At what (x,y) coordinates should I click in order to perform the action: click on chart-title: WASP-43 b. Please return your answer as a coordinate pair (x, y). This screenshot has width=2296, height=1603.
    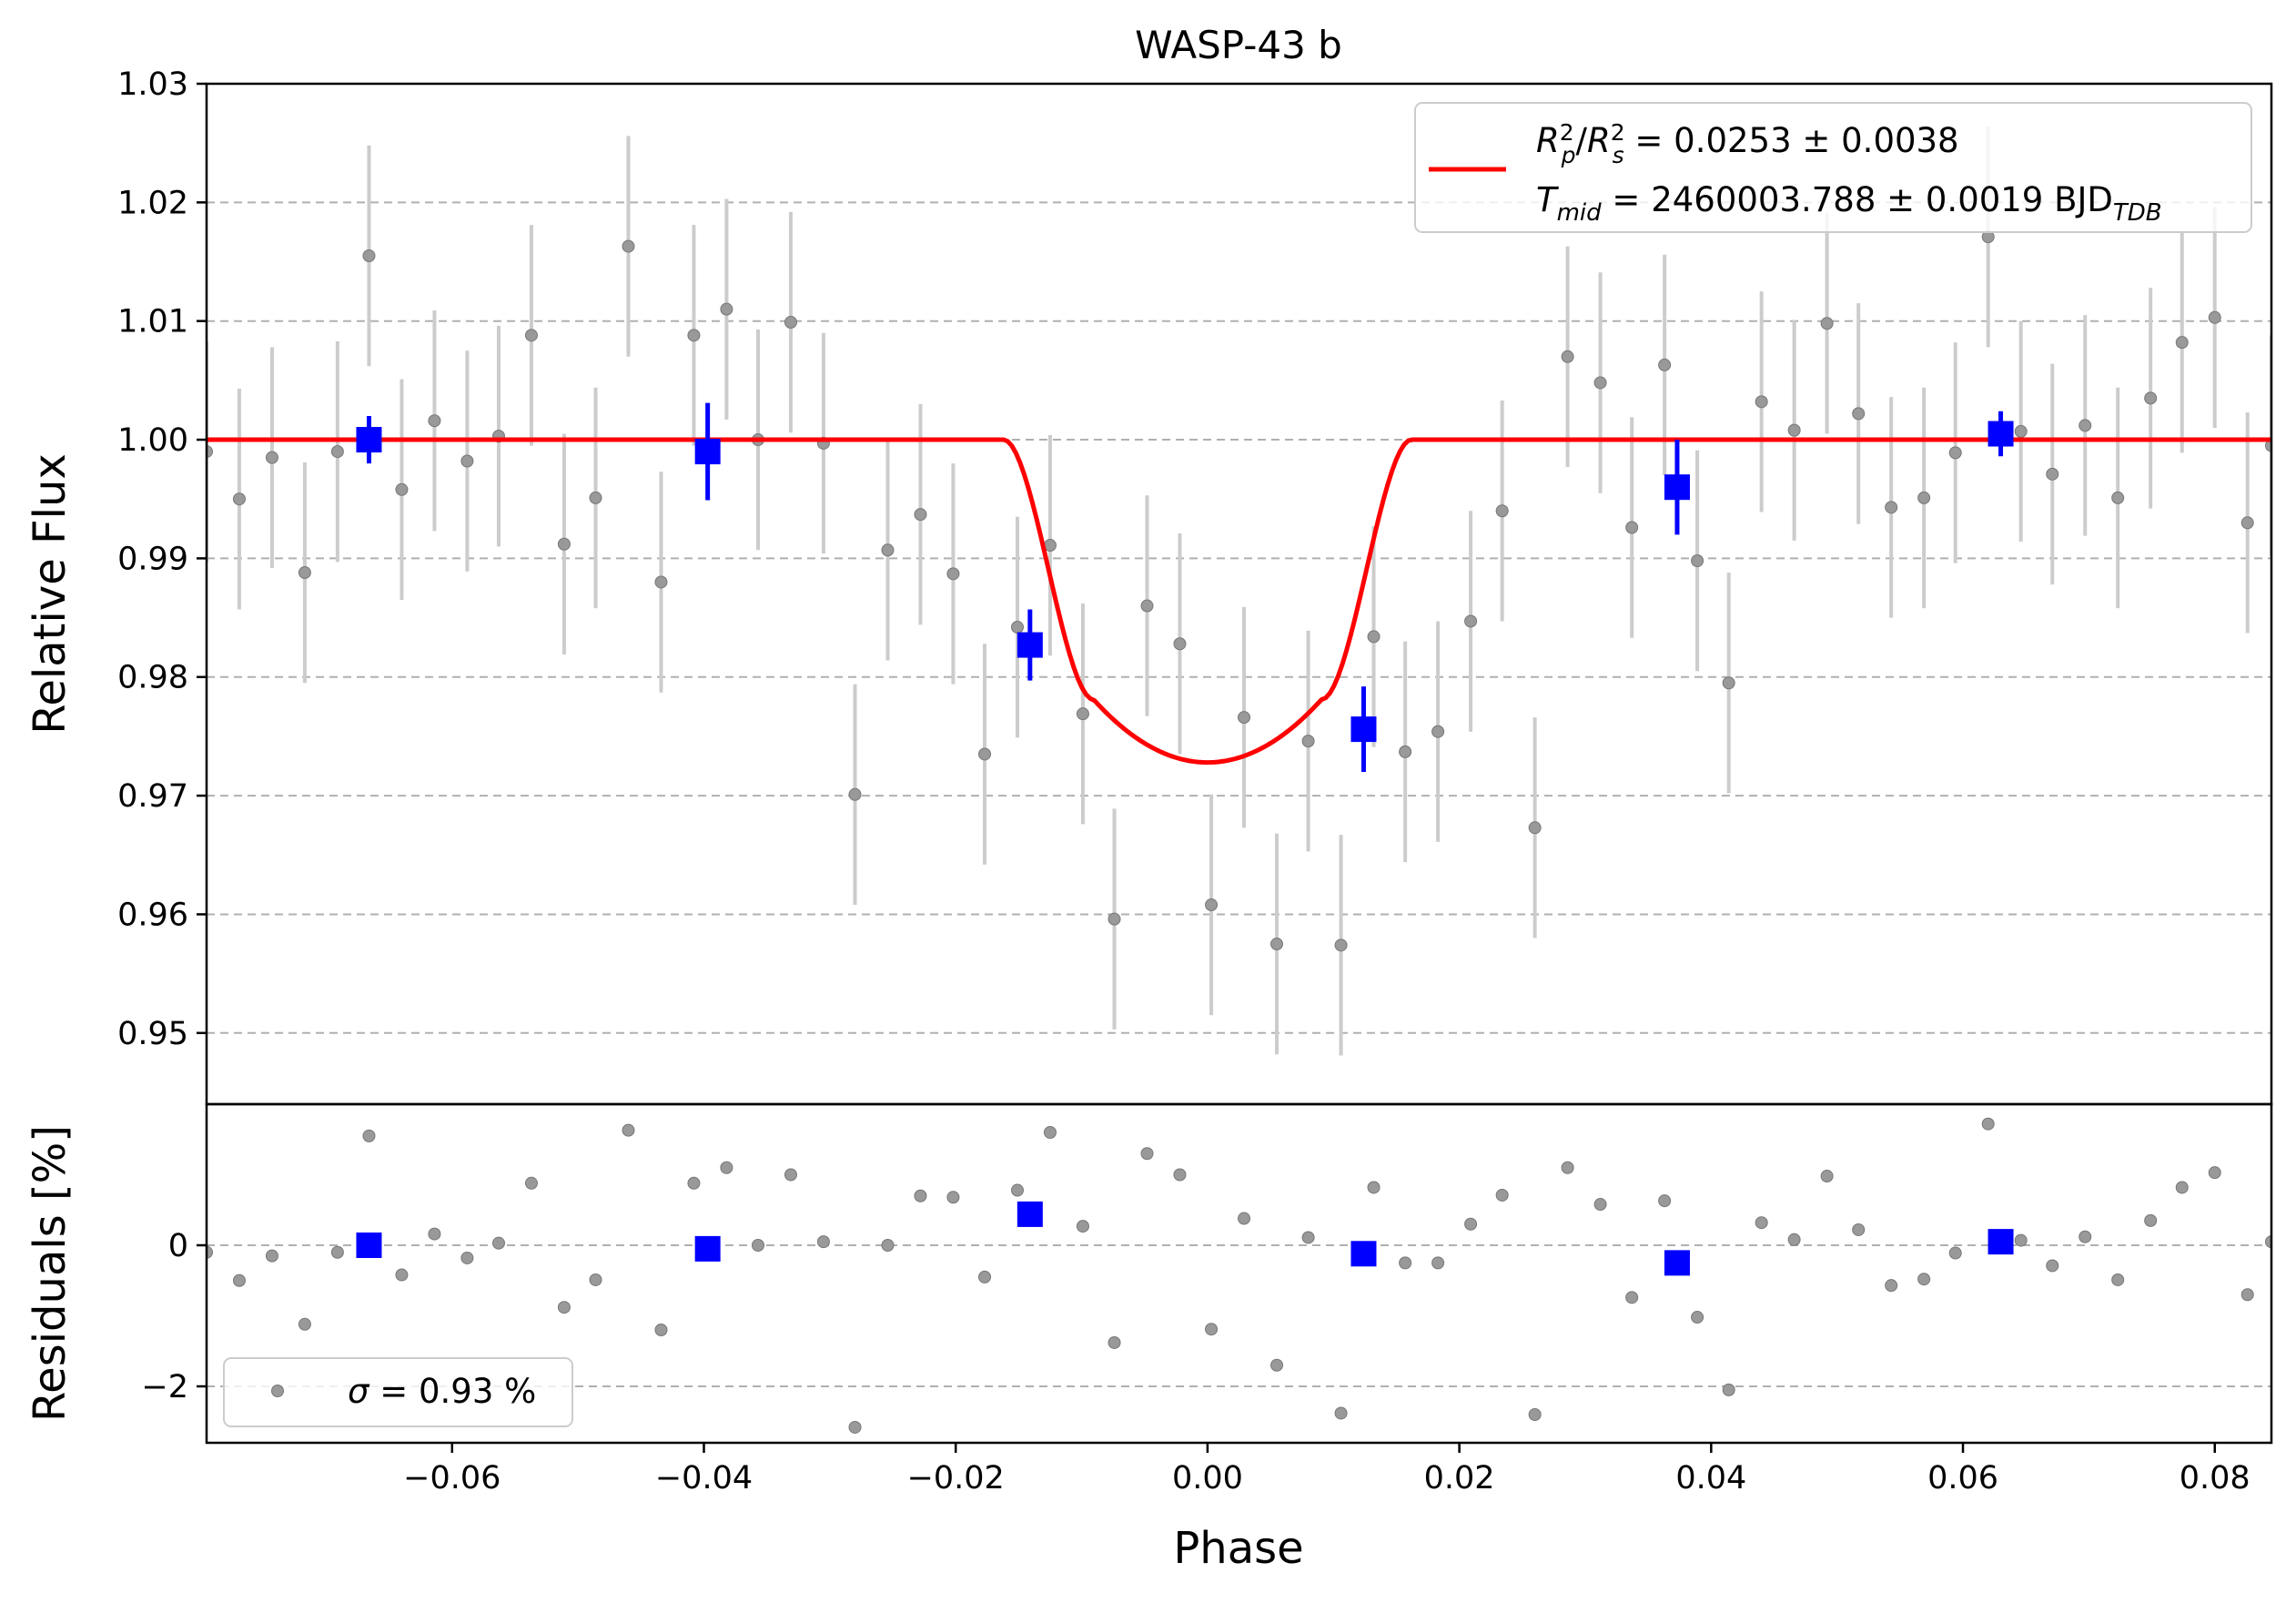
    Looking at the image, I should click on (1239, 45).